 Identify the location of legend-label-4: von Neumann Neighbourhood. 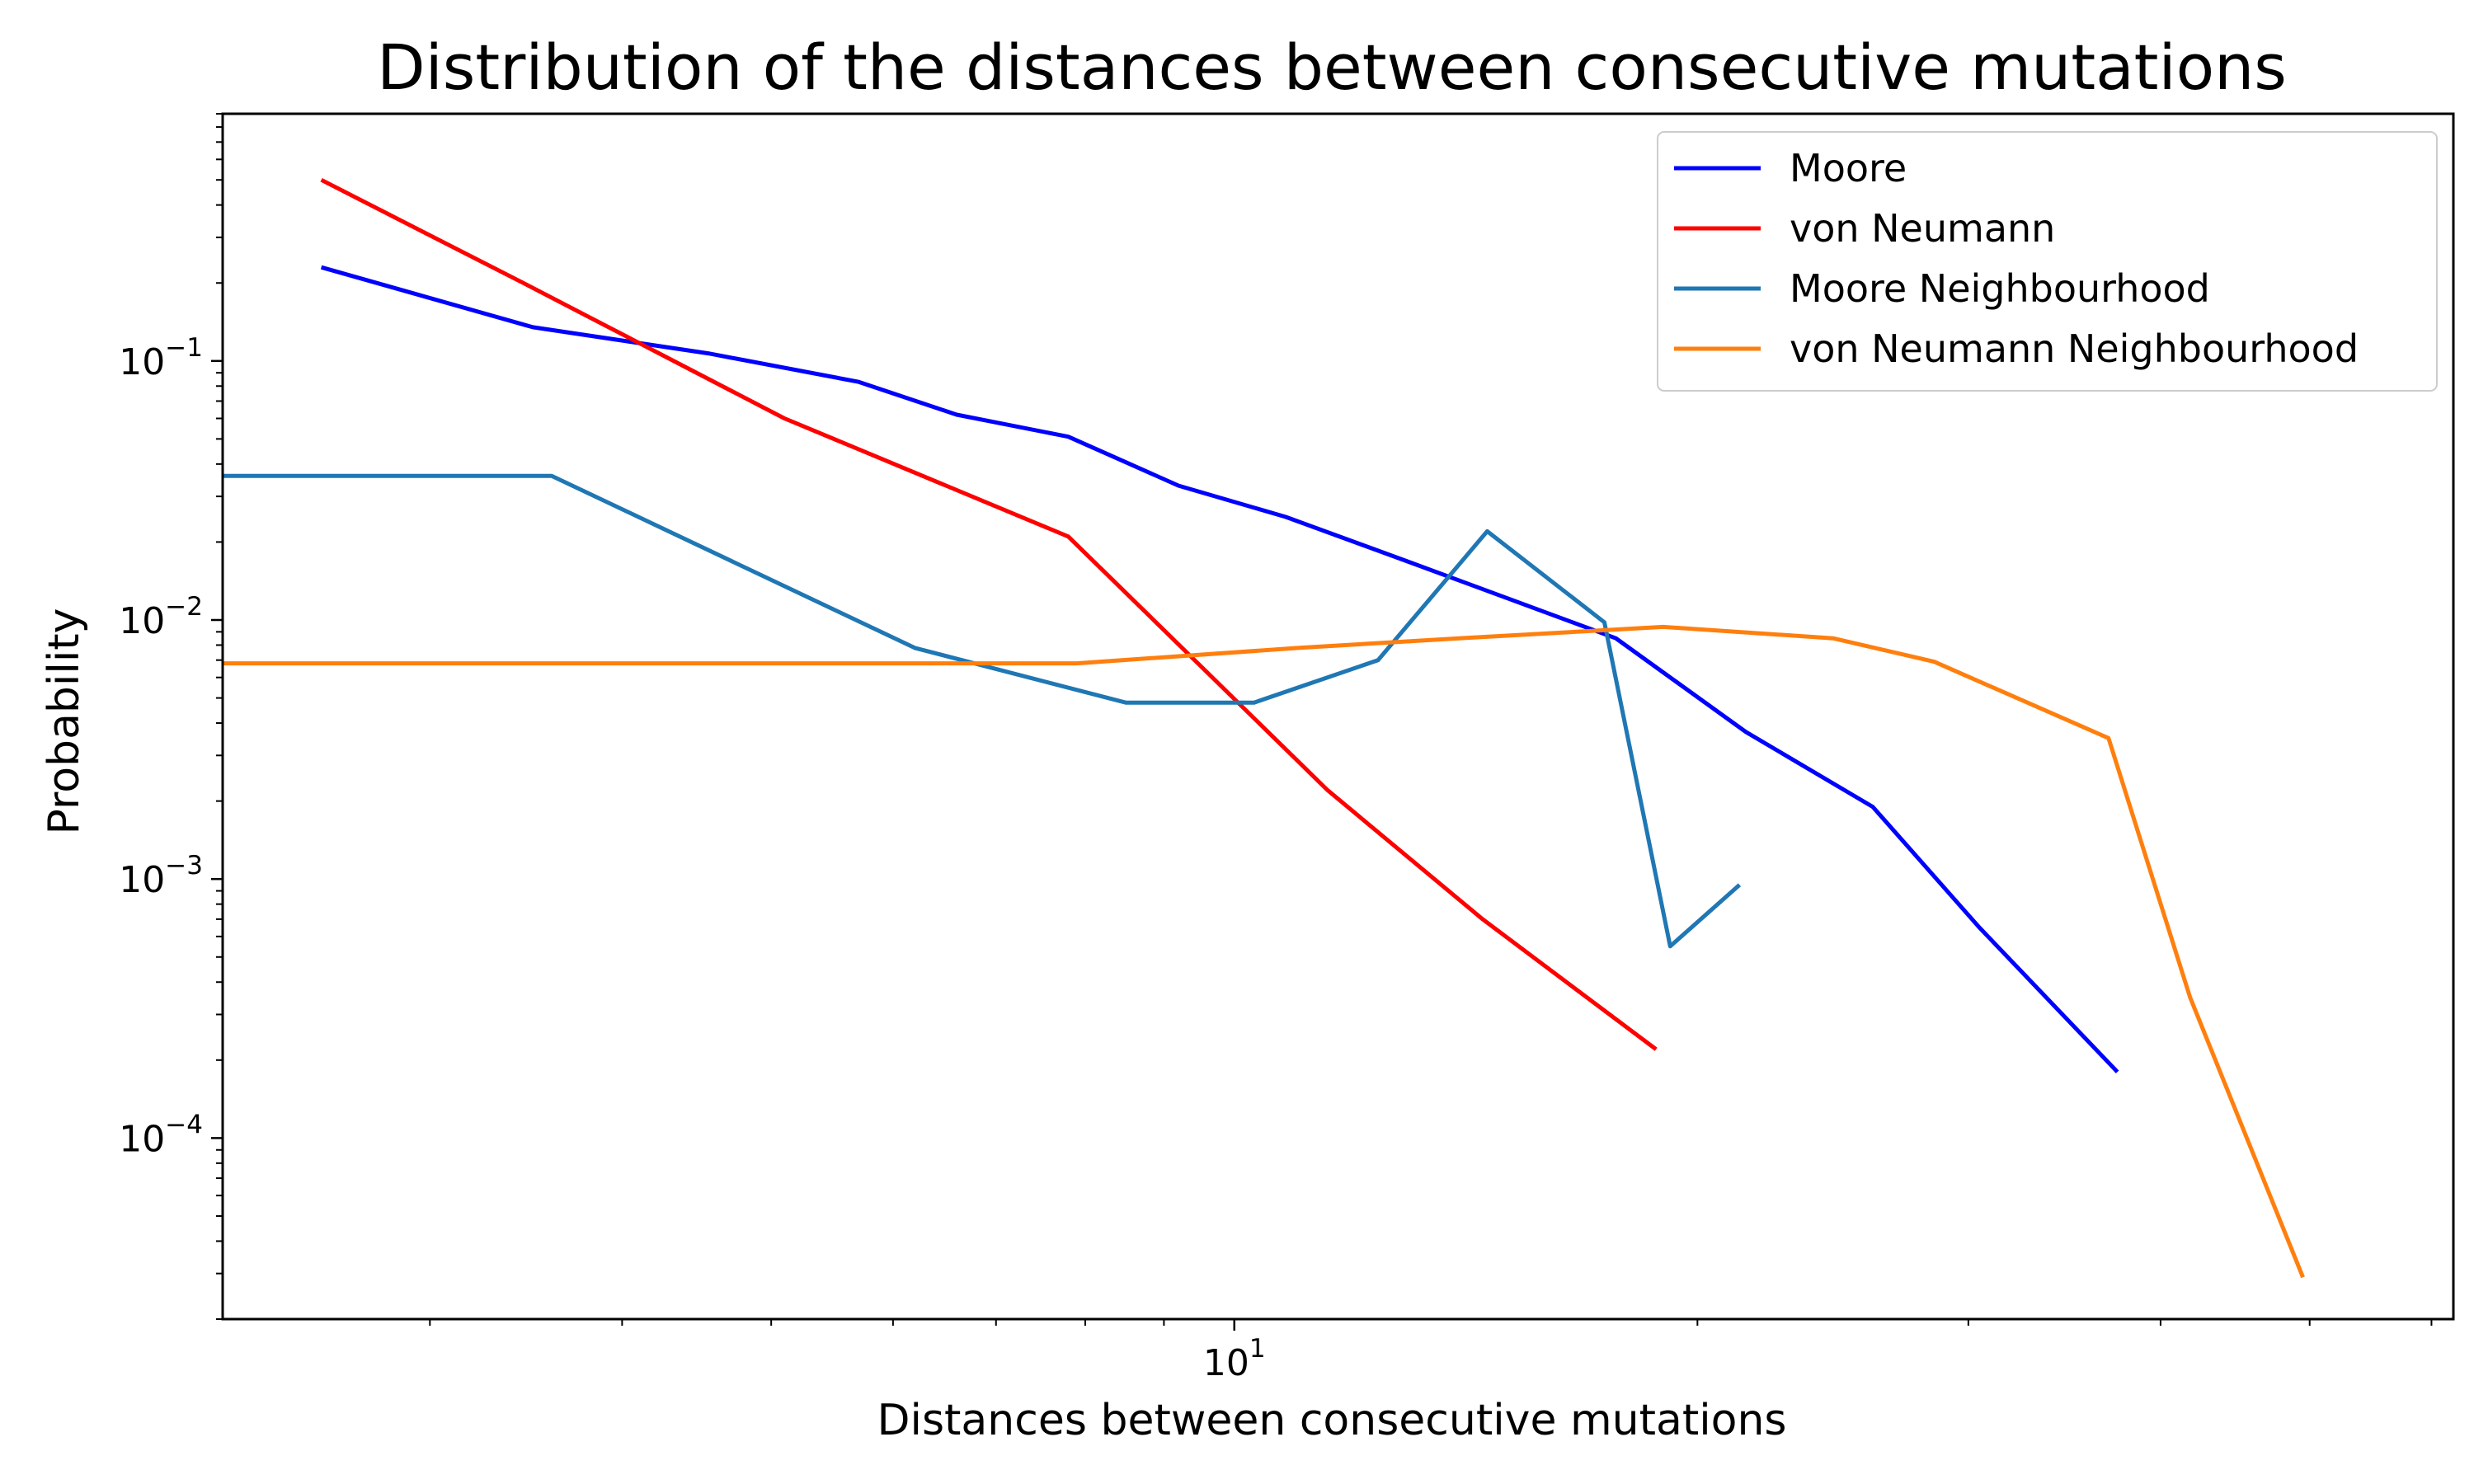
(2074, 348).